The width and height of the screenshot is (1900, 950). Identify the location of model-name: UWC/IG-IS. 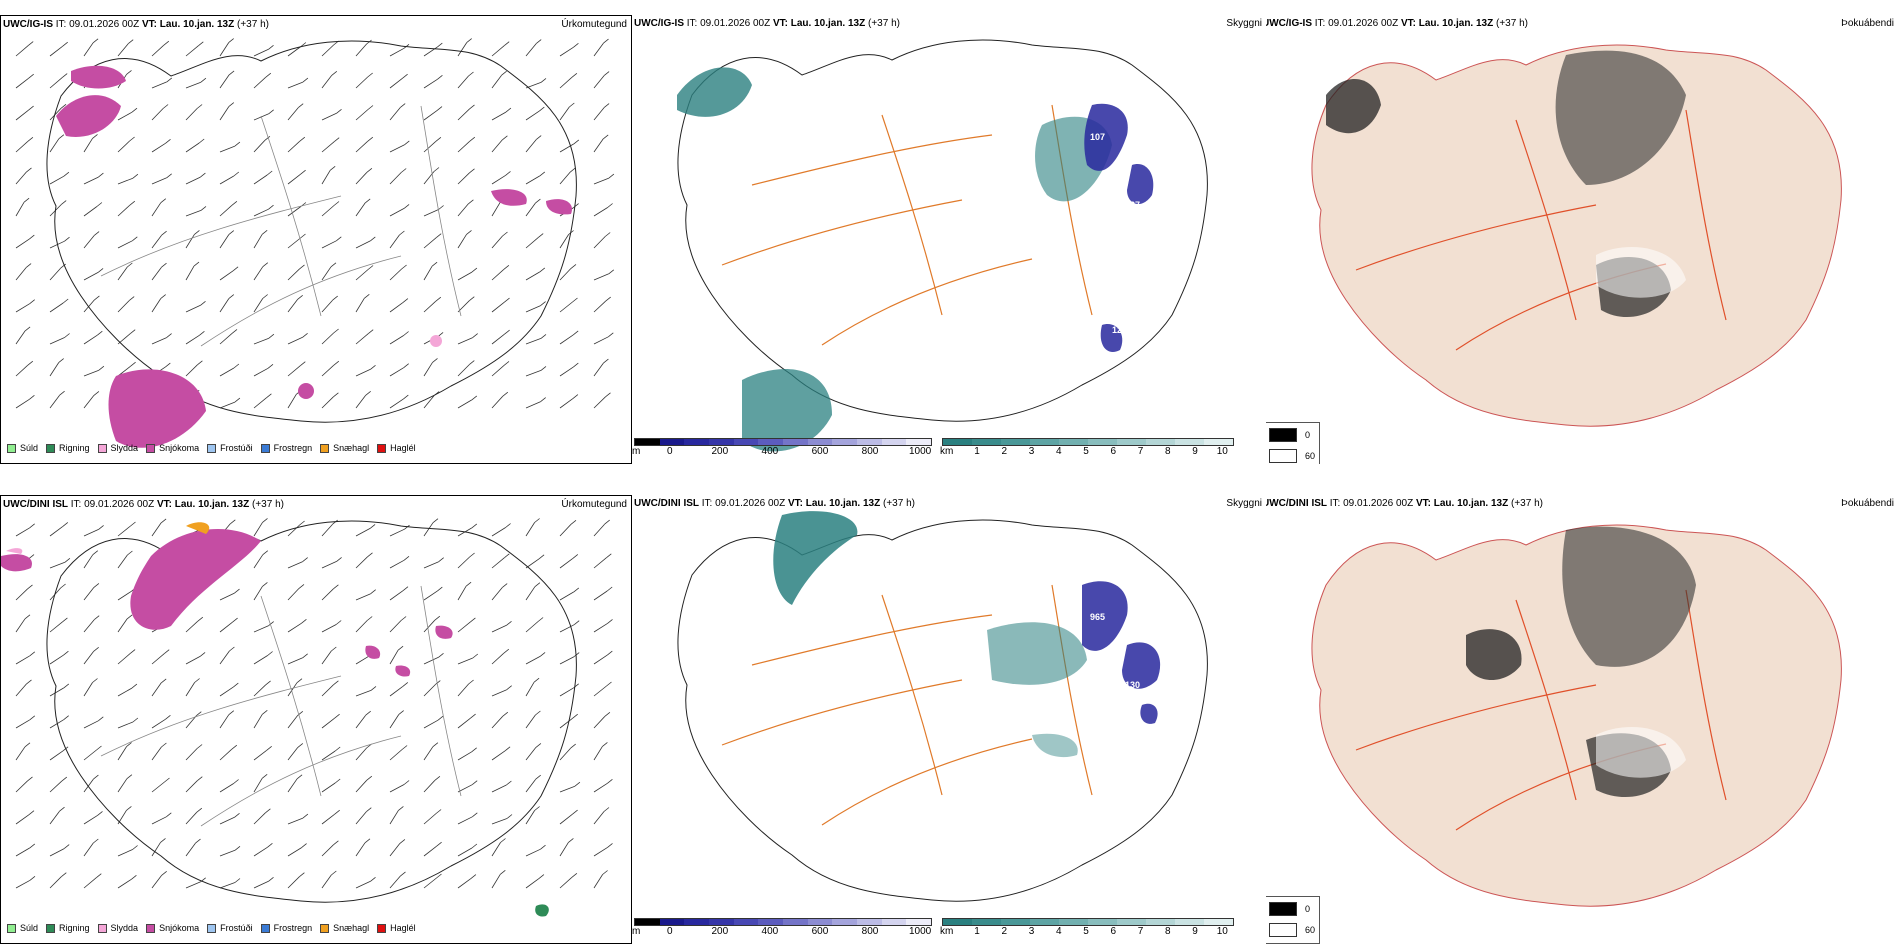
(28, 24).